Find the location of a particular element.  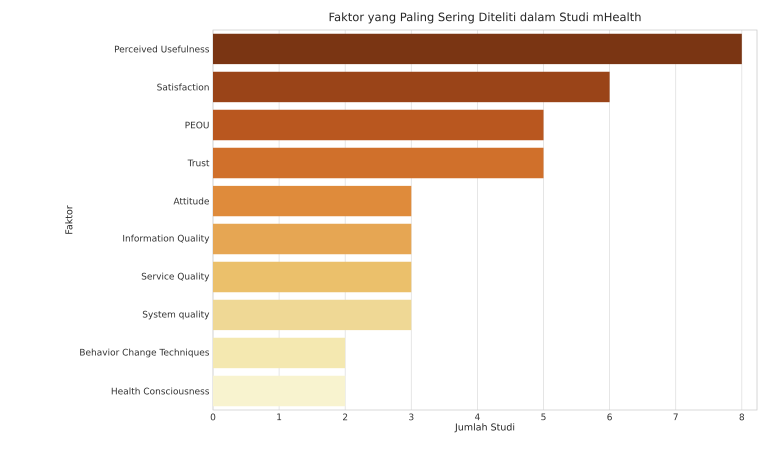

x-tick-label: 0 is located at coordinates (213, 417).